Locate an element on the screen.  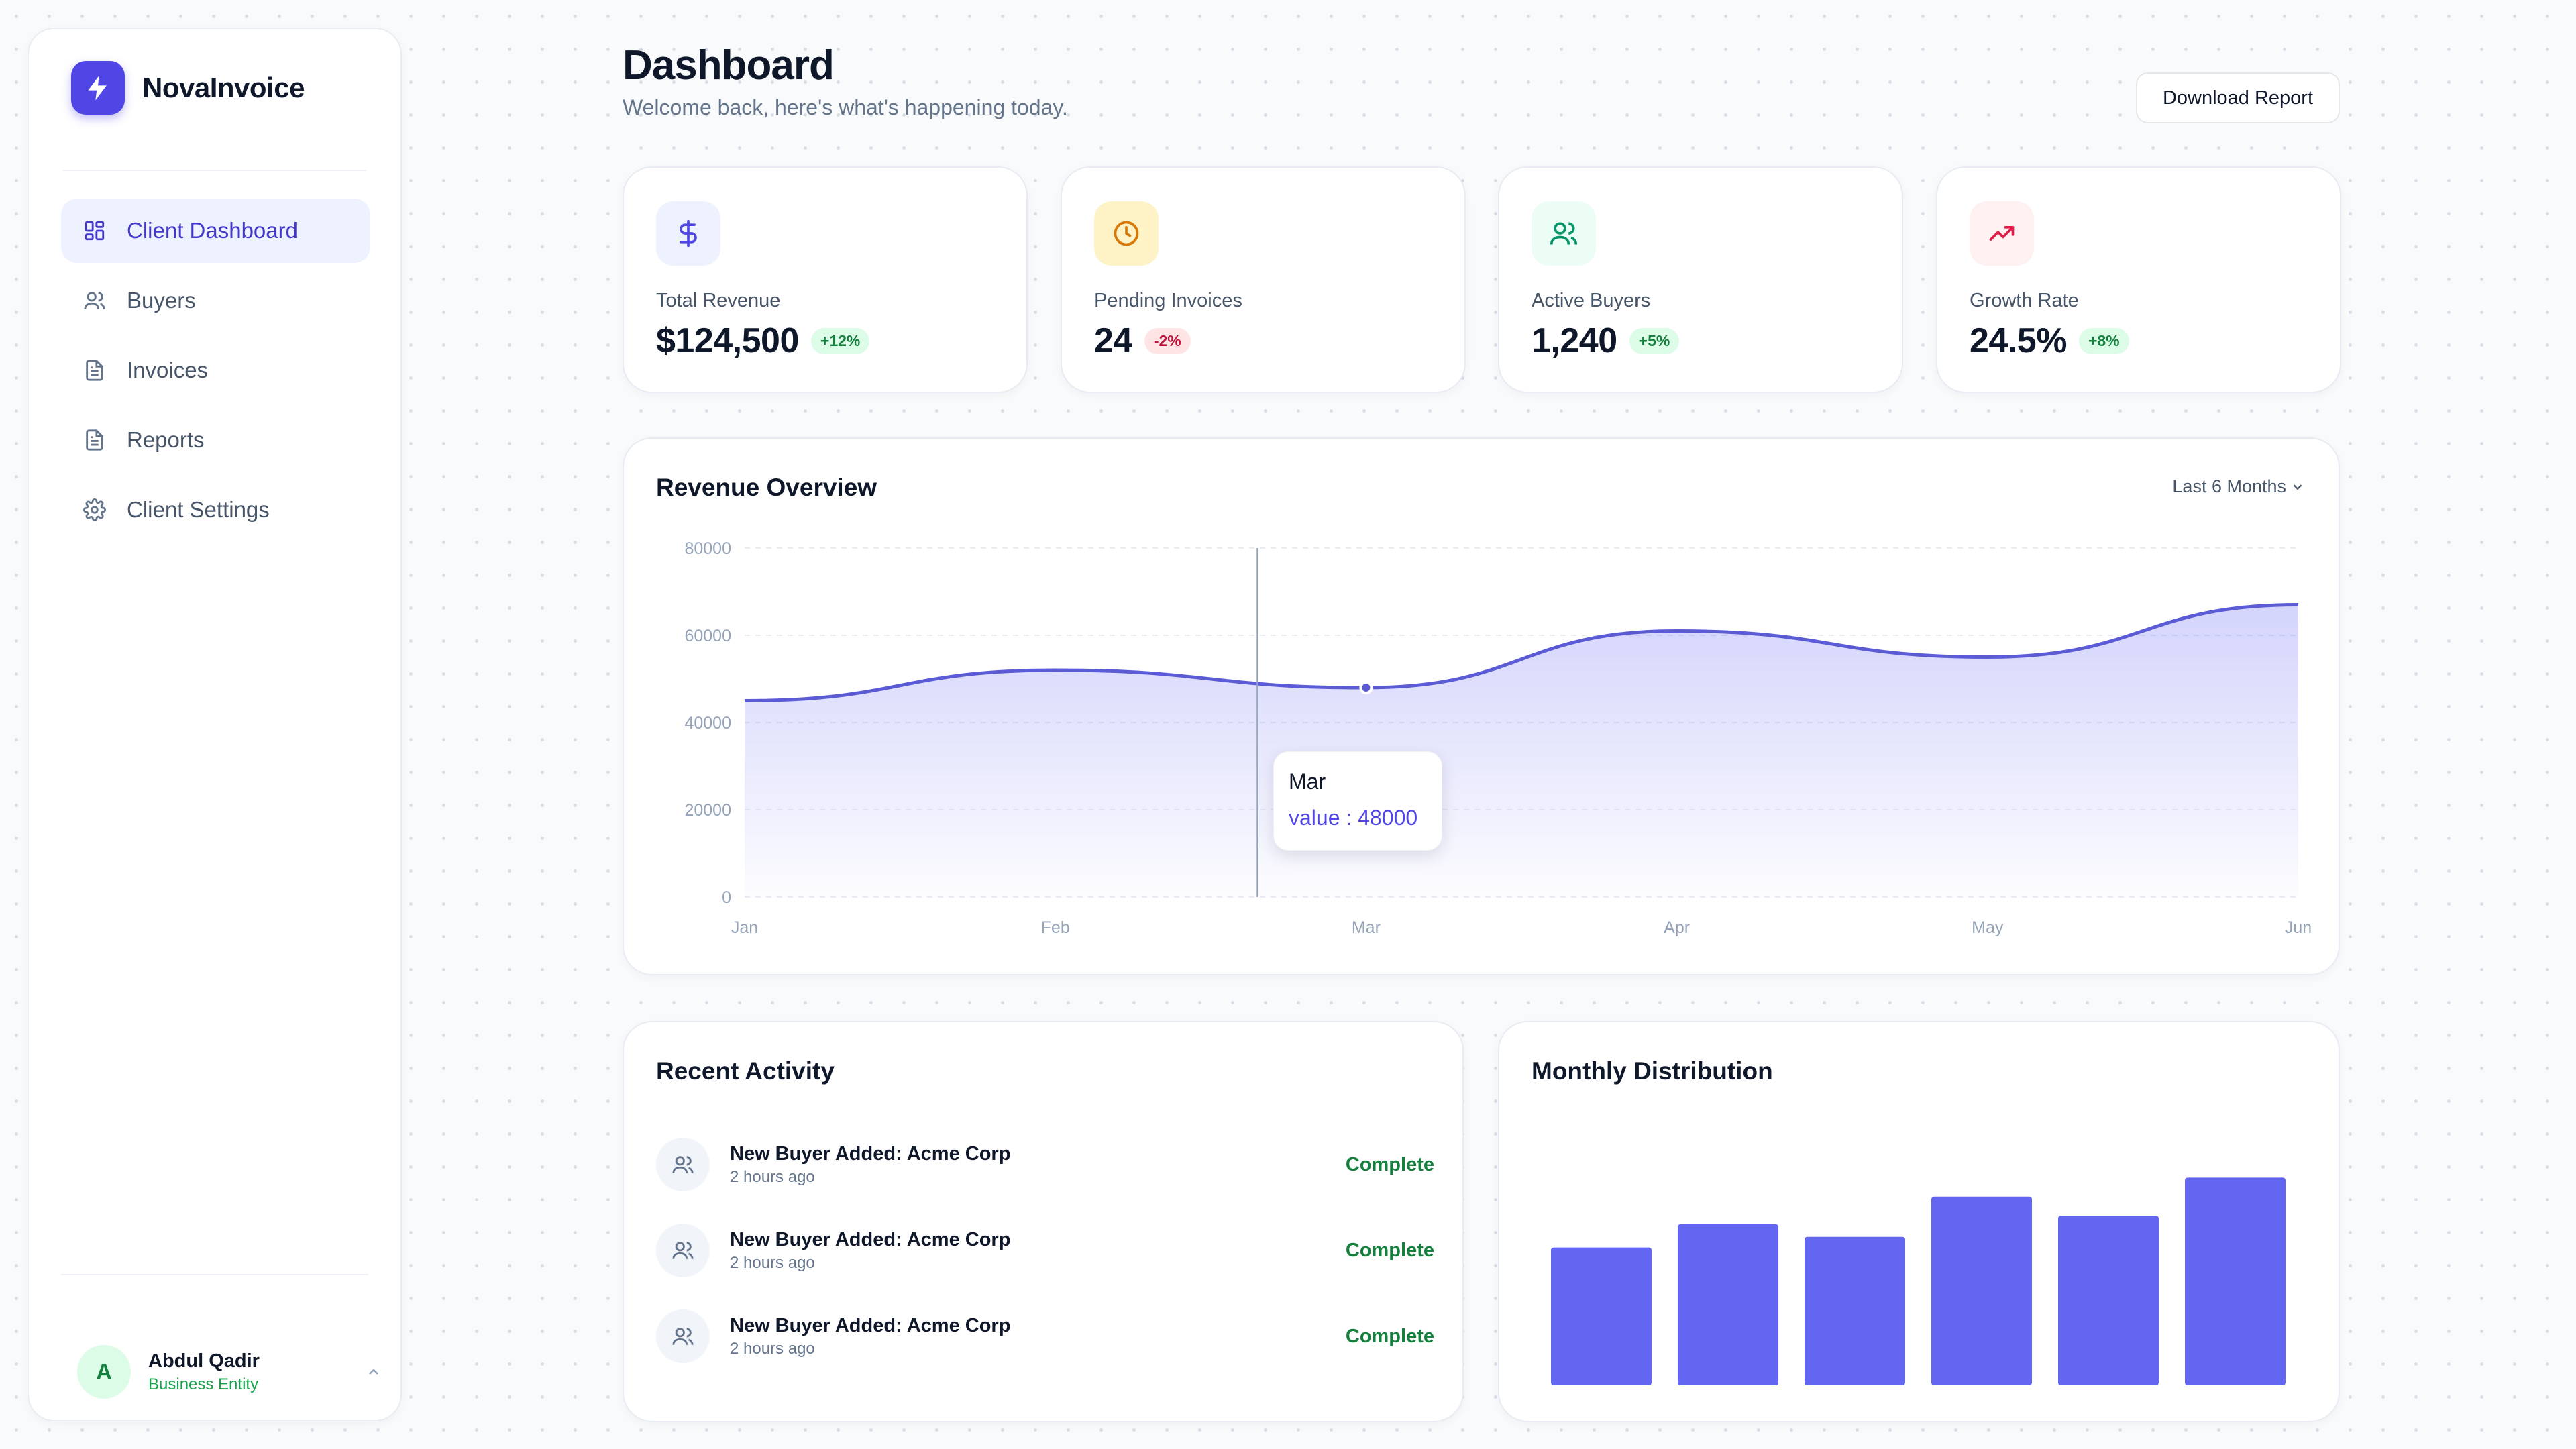
data-point is located at coordinates (1366, 687).